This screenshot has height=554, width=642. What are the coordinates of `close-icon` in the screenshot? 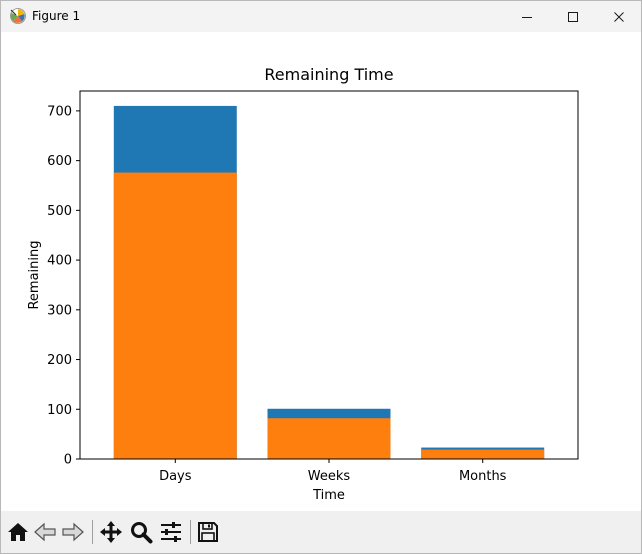 It's located at (619, 17).